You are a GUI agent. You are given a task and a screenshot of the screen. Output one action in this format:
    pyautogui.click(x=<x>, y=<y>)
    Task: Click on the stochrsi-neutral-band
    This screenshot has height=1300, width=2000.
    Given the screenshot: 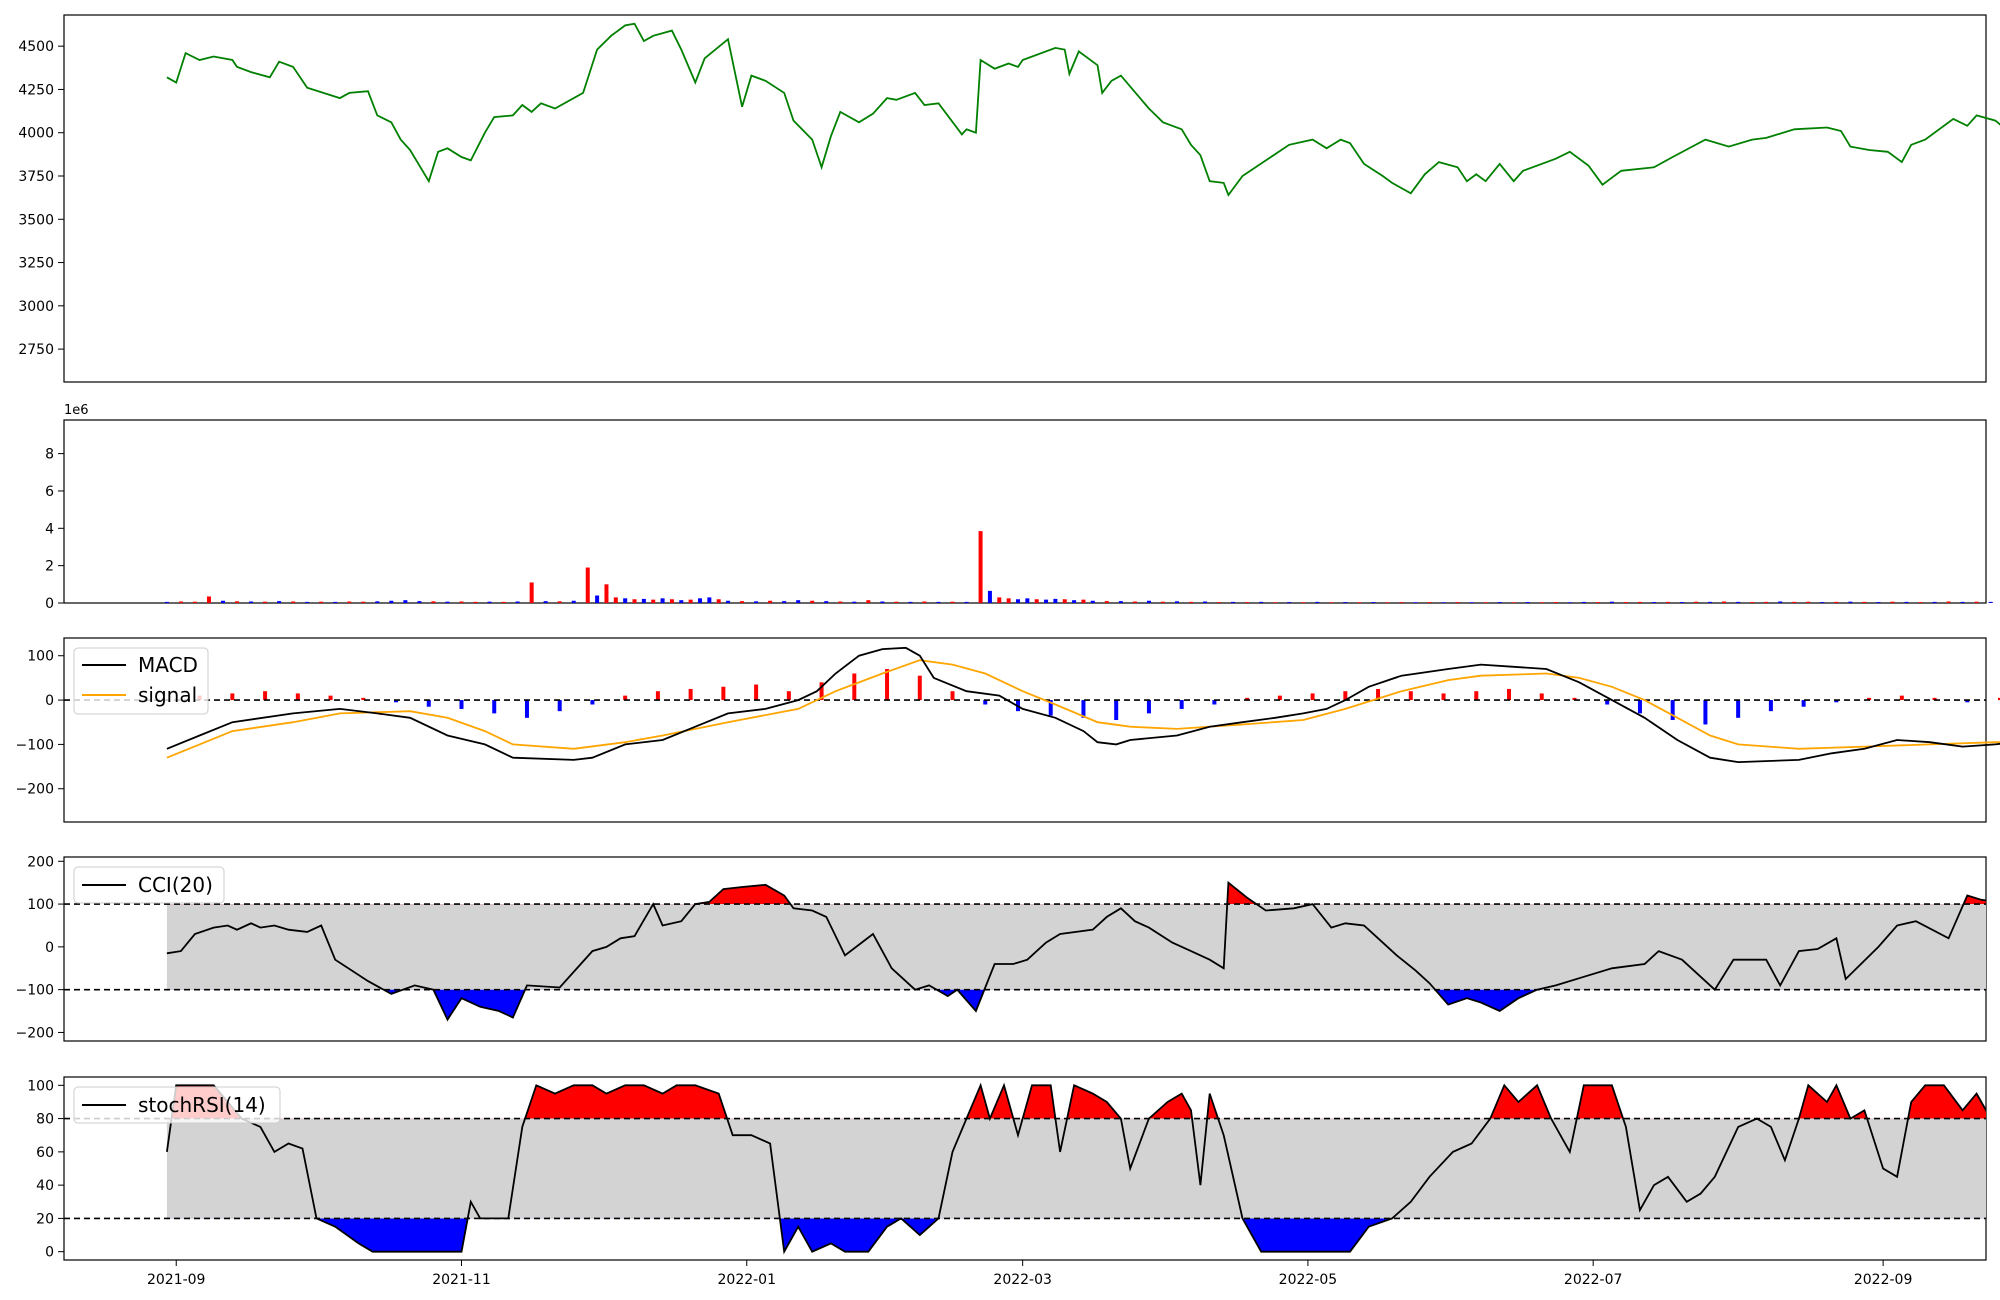 What is the action you would take?
    pyautogui.click(x=1076, y=1168)
    